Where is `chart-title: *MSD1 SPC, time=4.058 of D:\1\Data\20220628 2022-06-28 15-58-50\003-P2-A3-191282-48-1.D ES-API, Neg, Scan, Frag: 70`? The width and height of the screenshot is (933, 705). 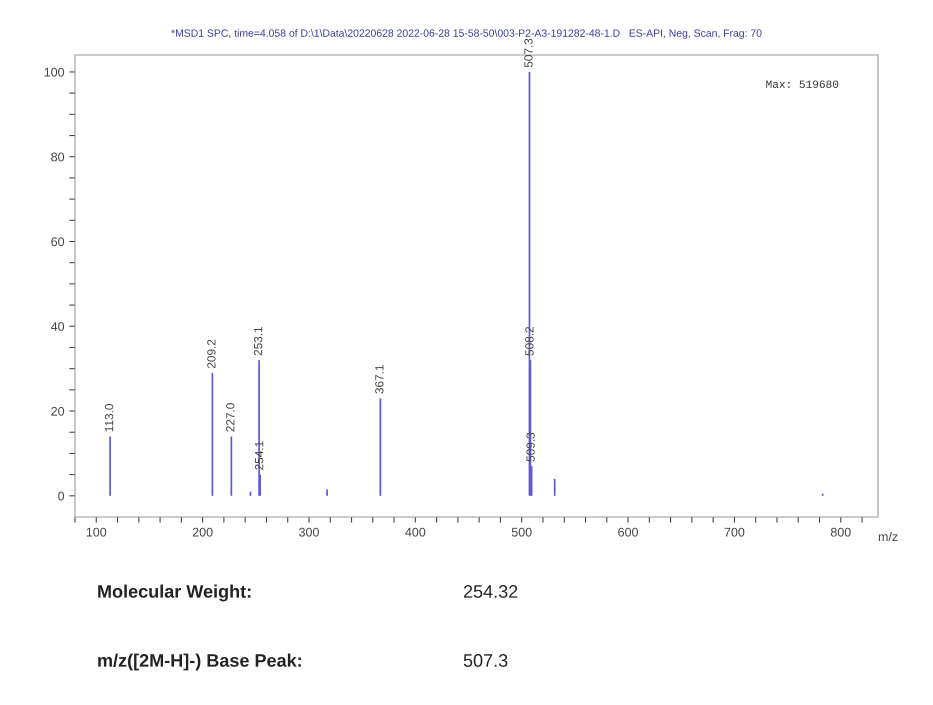
chart-title: *MSD1 SPC, time=4.058 of D:\1\Data\20220628 2022-06-28 15-58-50\003-P2-A3-191282-48-1.D ES-API, Neg, Scan, Frag: 70 is located at coordinates (466, 34).